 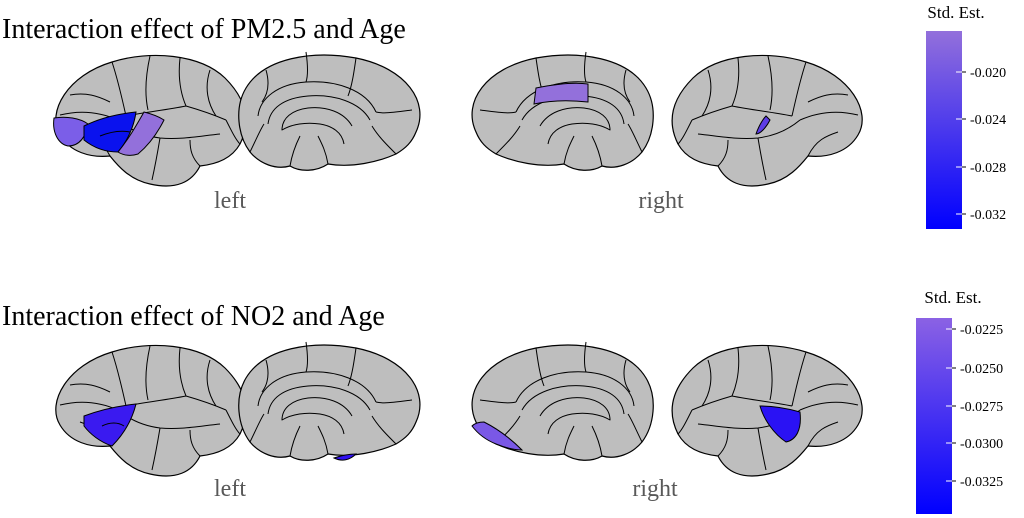 I want to click on panel2-colorbar-ticks, so click(x=951, y=405).